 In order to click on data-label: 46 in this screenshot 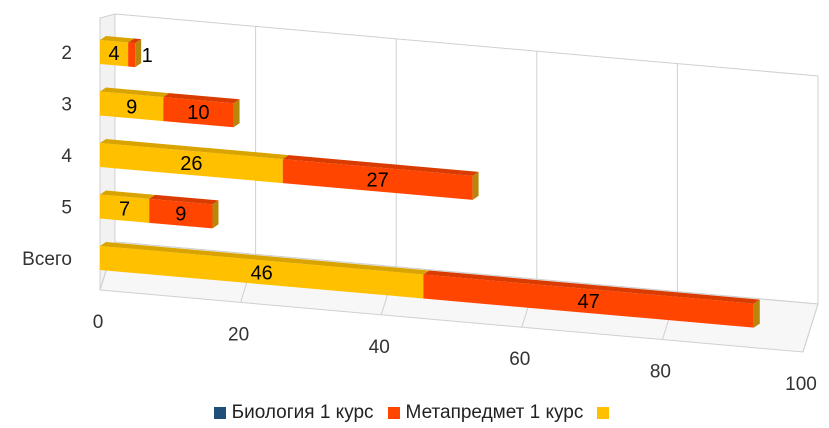, I will do `click(262, 273)`.